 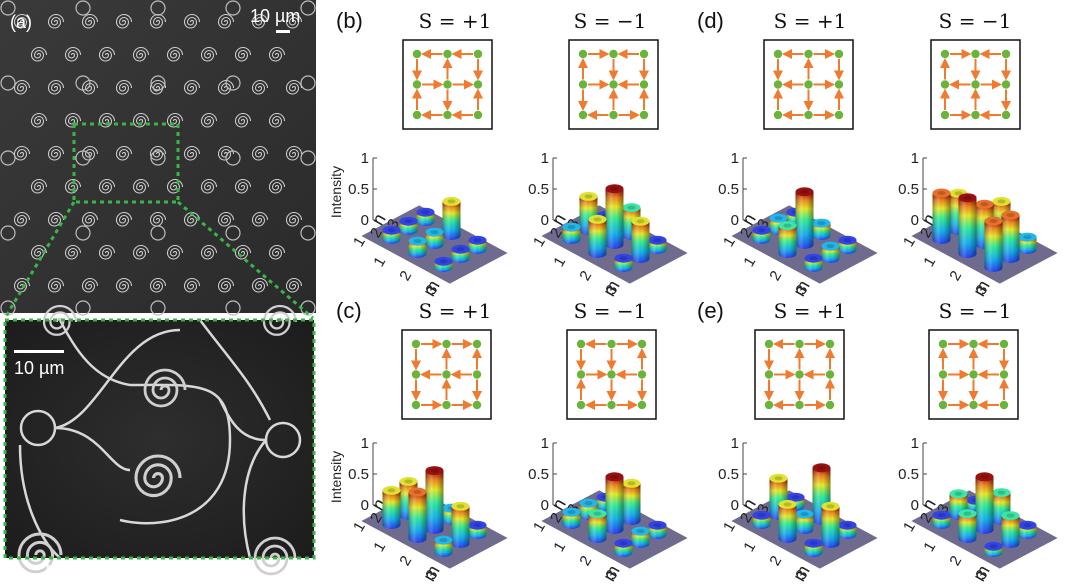 What do you see at coordinates (358, 474) in the screenshot?
I see `y-tick-label: 0.5` at bounding box center [358, 474].